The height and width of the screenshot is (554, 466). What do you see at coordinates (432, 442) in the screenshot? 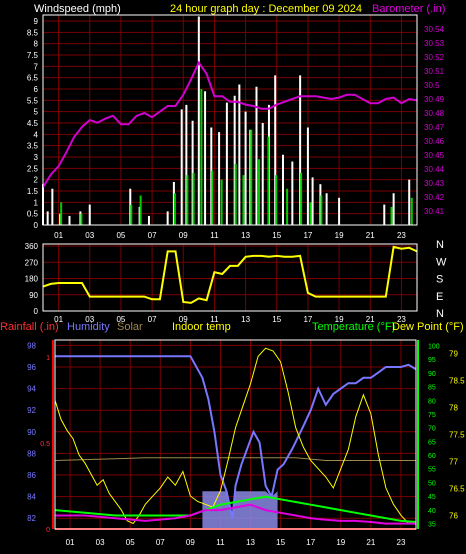
I see `indoor-tick-label: 65` at bounding box center [432, 442].